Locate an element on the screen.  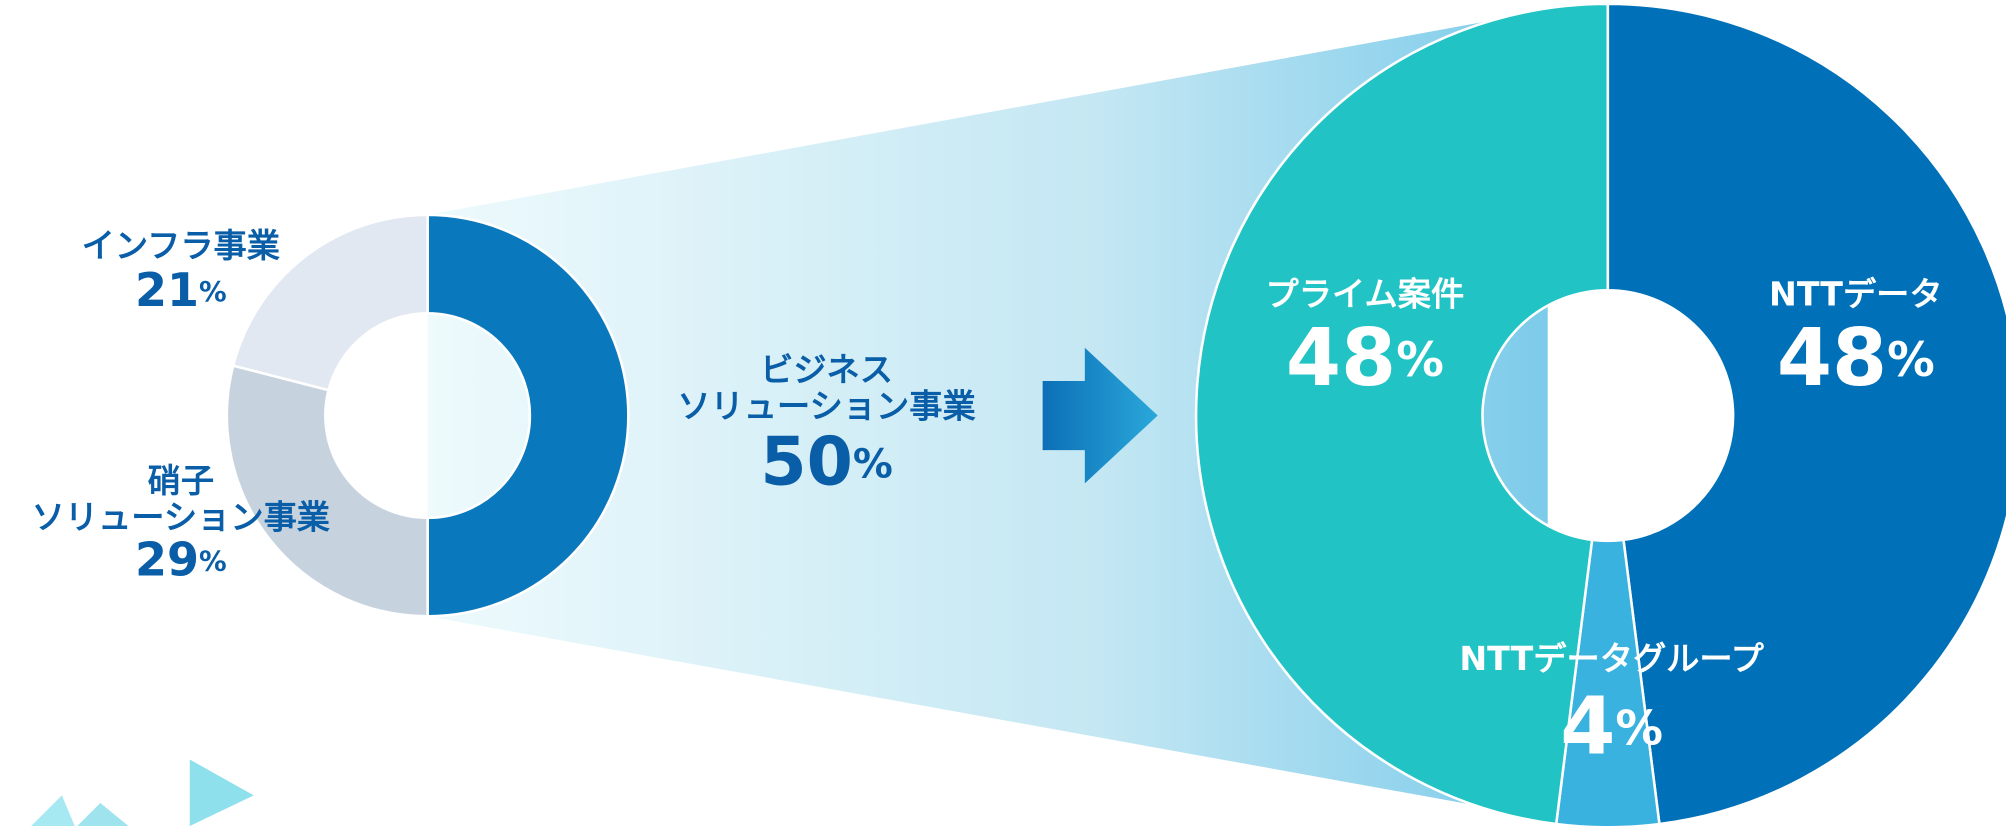
category-label: NTTデータ is located at coordinates (1856, 293).